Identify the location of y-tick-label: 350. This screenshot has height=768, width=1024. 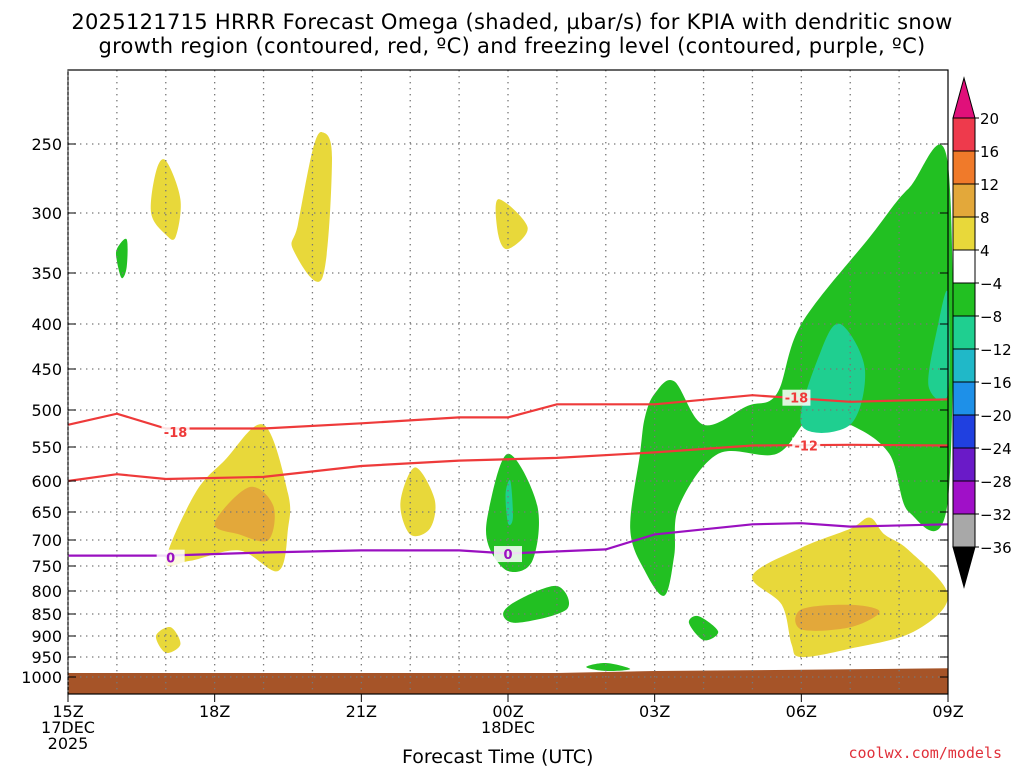
(46, 273).